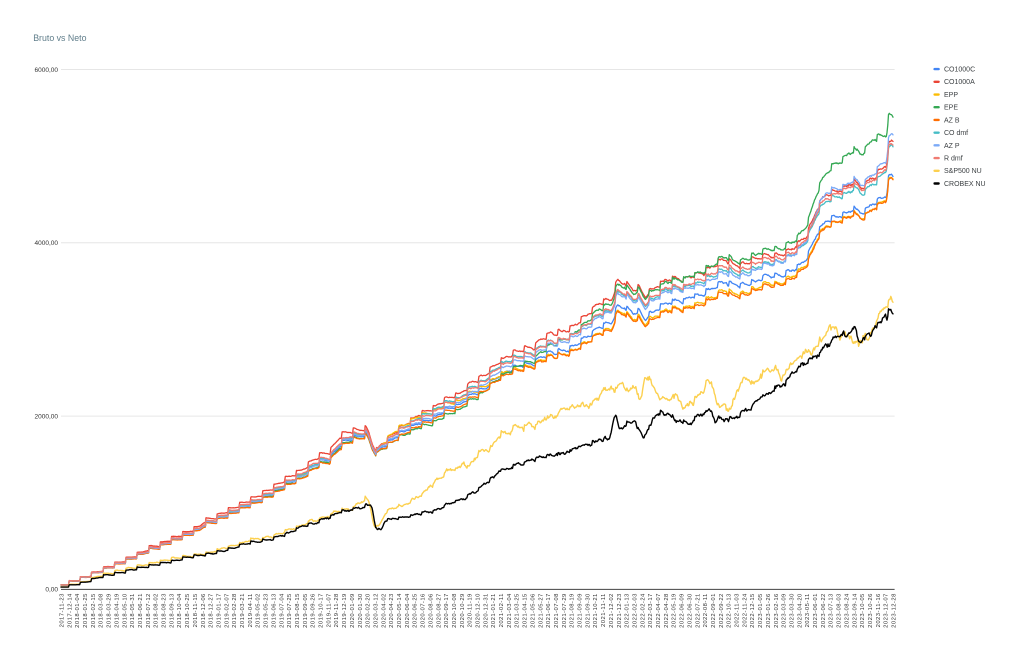  I want to click on svg-text: 2023-05-11, so click(808, 610).